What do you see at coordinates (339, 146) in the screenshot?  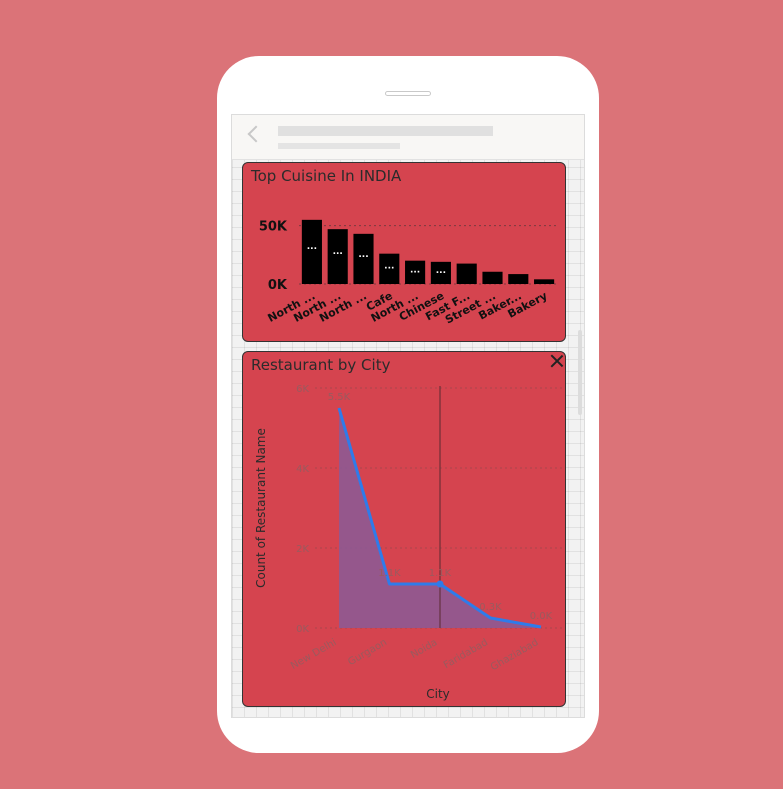 I see `subtitle-placeholder` at bounding box center [339, 146].